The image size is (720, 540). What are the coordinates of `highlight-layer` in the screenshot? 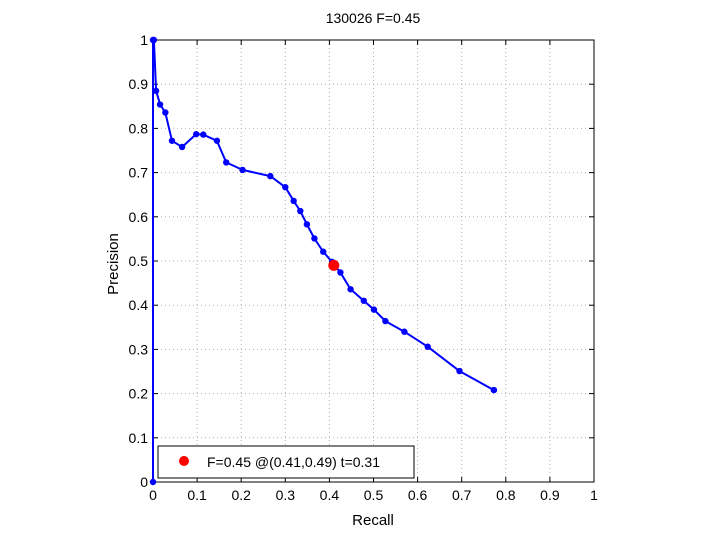 It's located at (334, 265).